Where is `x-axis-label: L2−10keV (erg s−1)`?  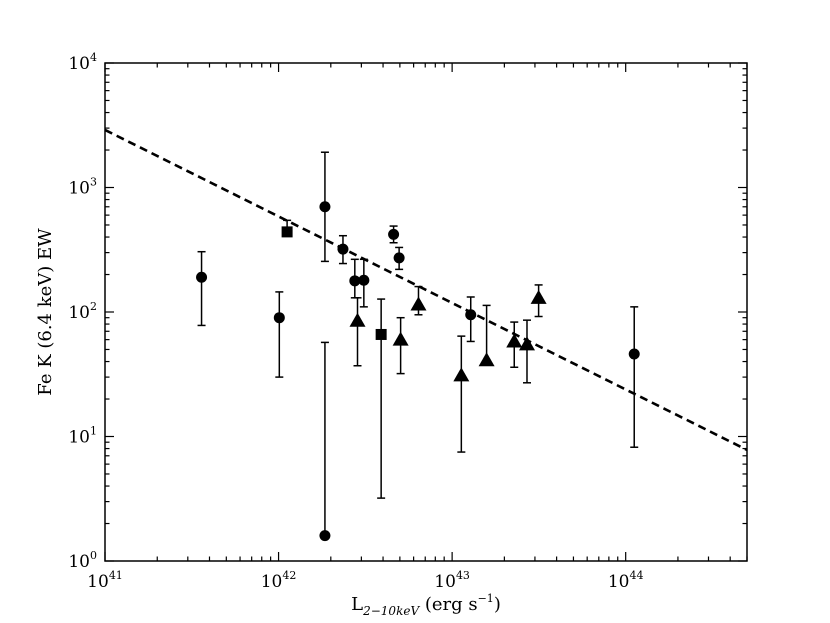 x-axis-label: L2−10keV (erg s−1) is located at coordinates (426, 605).